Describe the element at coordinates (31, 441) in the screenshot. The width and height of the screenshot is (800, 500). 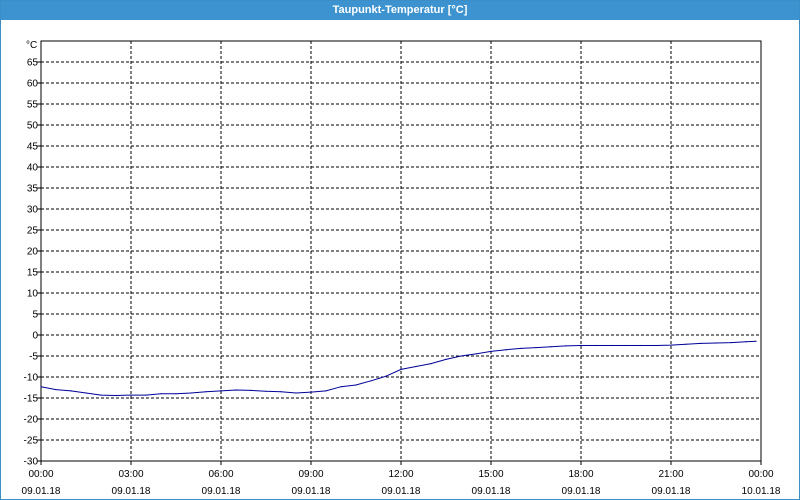
I see `y-tick-label: -25` at that location.